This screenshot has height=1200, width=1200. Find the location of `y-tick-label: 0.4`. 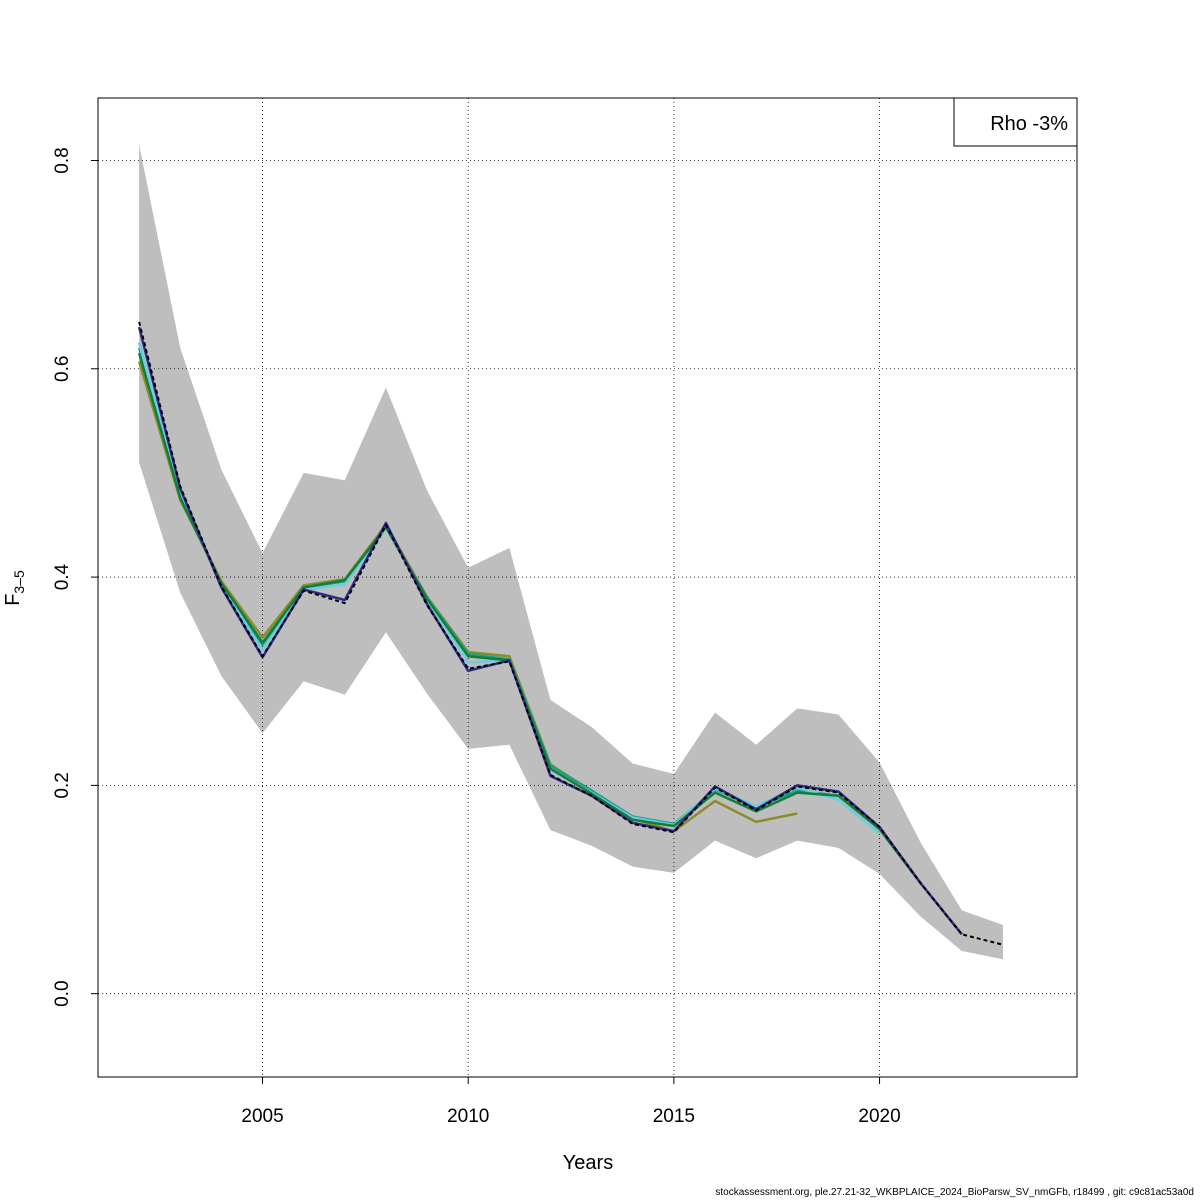

y-tick-label: 0.4 is located at coordinates (62, 576).